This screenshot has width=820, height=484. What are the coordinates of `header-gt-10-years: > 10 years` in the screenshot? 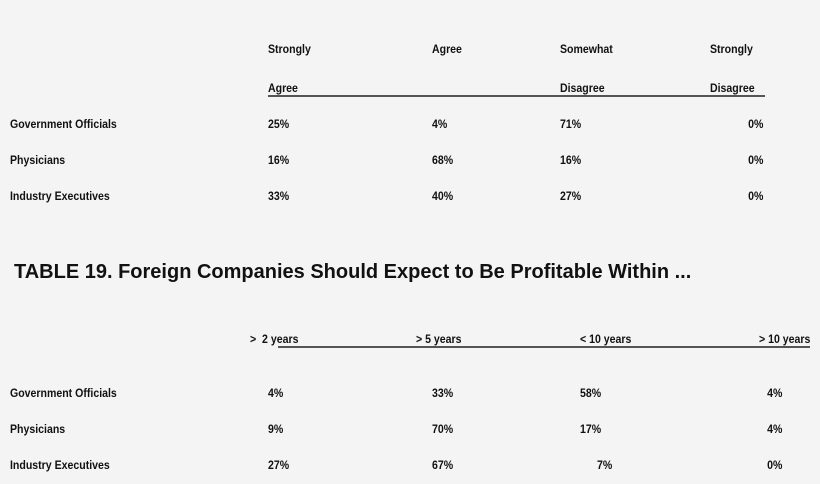 It's located at (784, 339).